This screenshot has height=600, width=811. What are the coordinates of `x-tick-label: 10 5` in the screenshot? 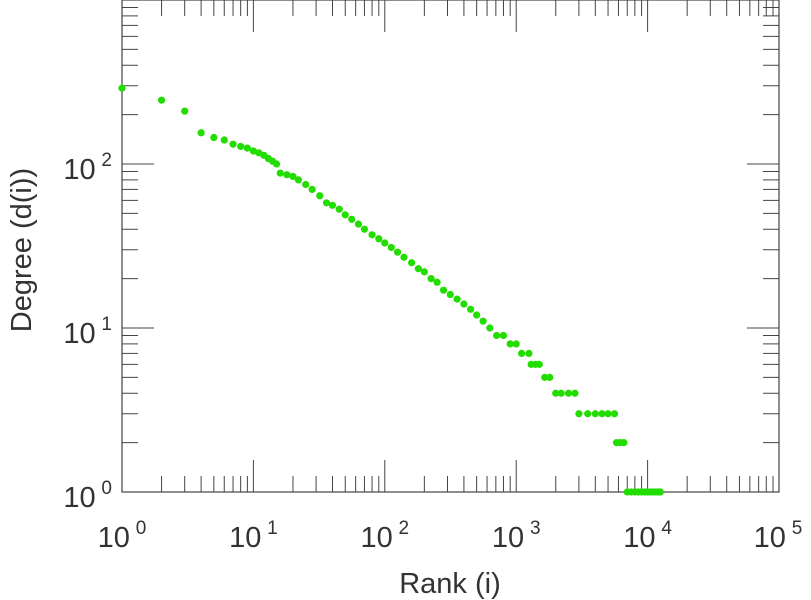 It's located at (778, 536).